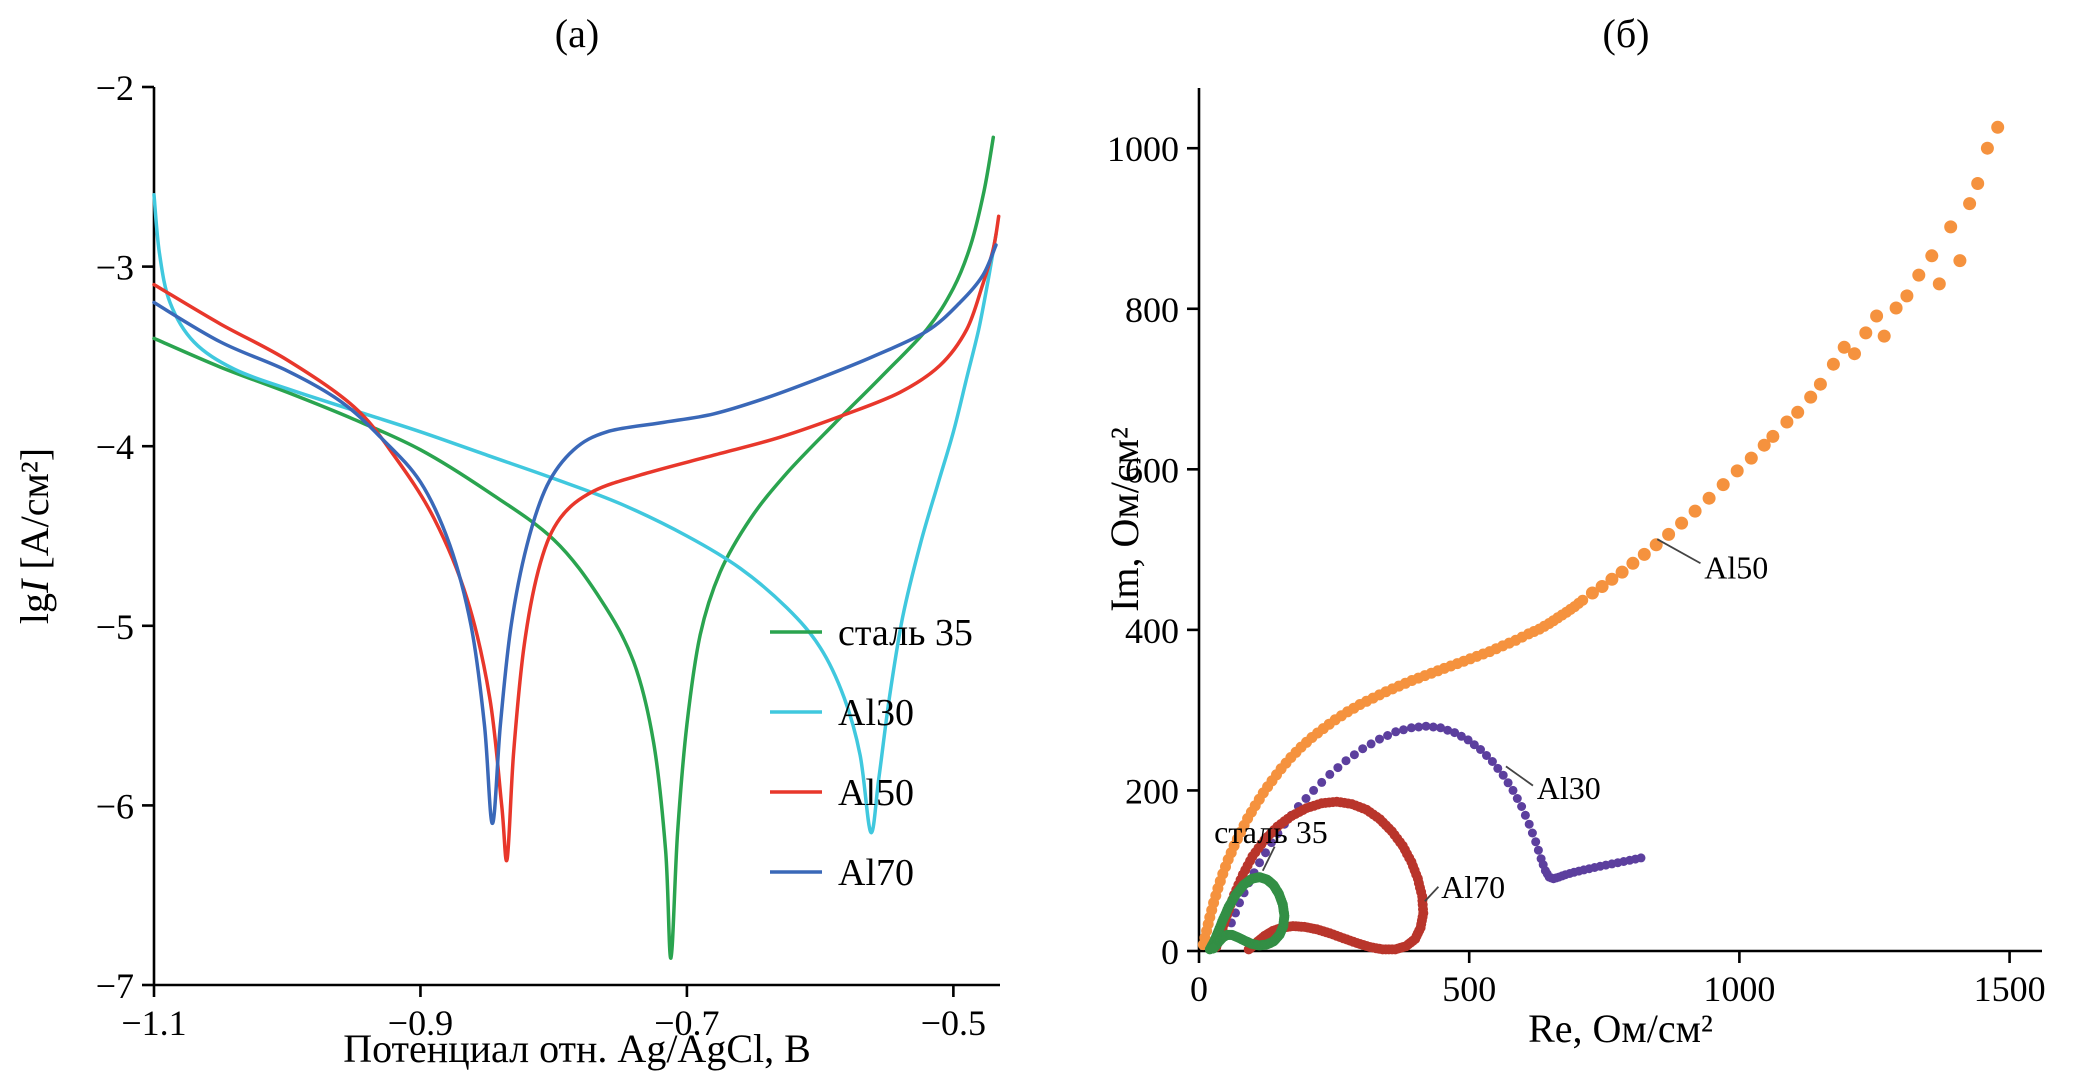 The height and width of the screenshot is (1087, 2100). Describe the element at coordinates (871, 753) in the screenshot. I see `legend: сталь 35 Al30 Al50 Al70` at that location.